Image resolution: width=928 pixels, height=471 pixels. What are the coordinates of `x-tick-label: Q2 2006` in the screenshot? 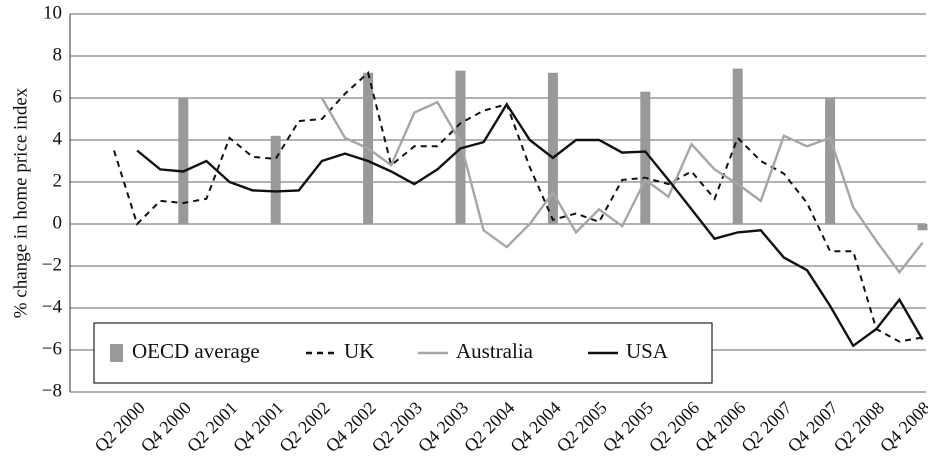 It's located at (674, 427).